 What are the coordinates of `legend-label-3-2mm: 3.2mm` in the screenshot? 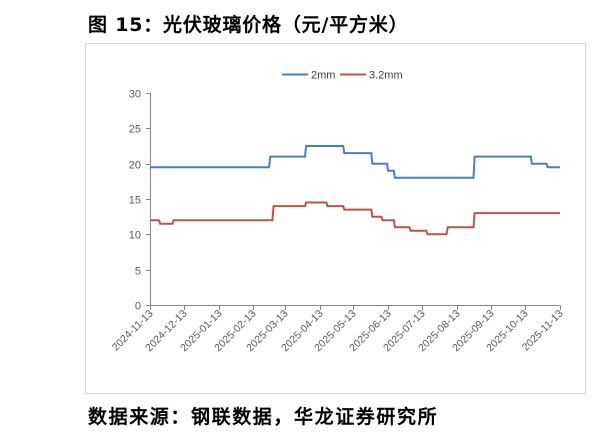 It's located at (386, 76).